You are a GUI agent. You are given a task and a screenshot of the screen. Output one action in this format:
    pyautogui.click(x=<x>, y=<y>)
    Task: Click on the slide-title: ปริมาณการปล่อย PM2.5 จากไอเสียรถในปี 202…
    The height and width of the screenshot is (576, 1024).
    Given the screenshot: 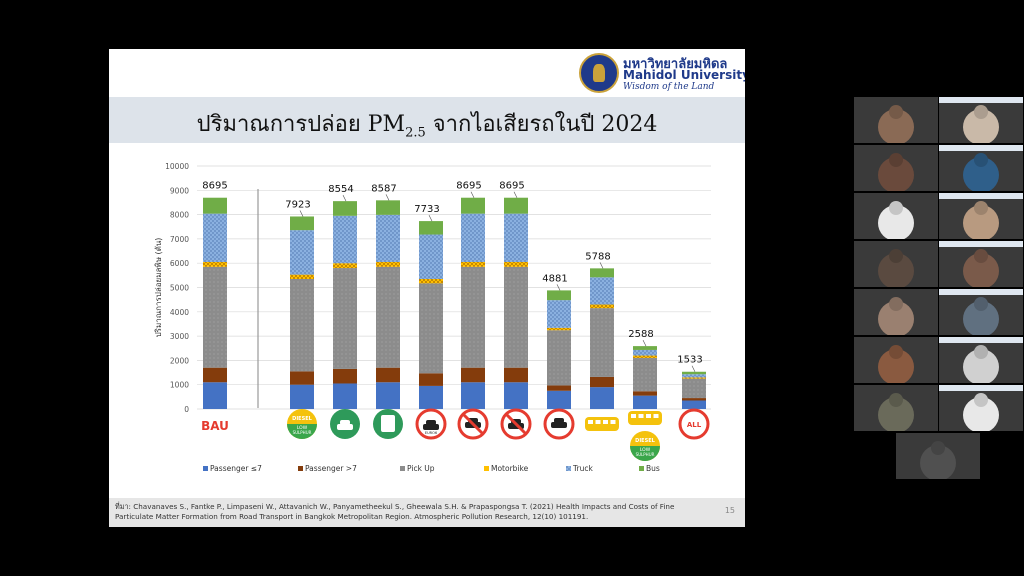 What is the action you would take?
    pyautogui.click(x=427, y=126)
    